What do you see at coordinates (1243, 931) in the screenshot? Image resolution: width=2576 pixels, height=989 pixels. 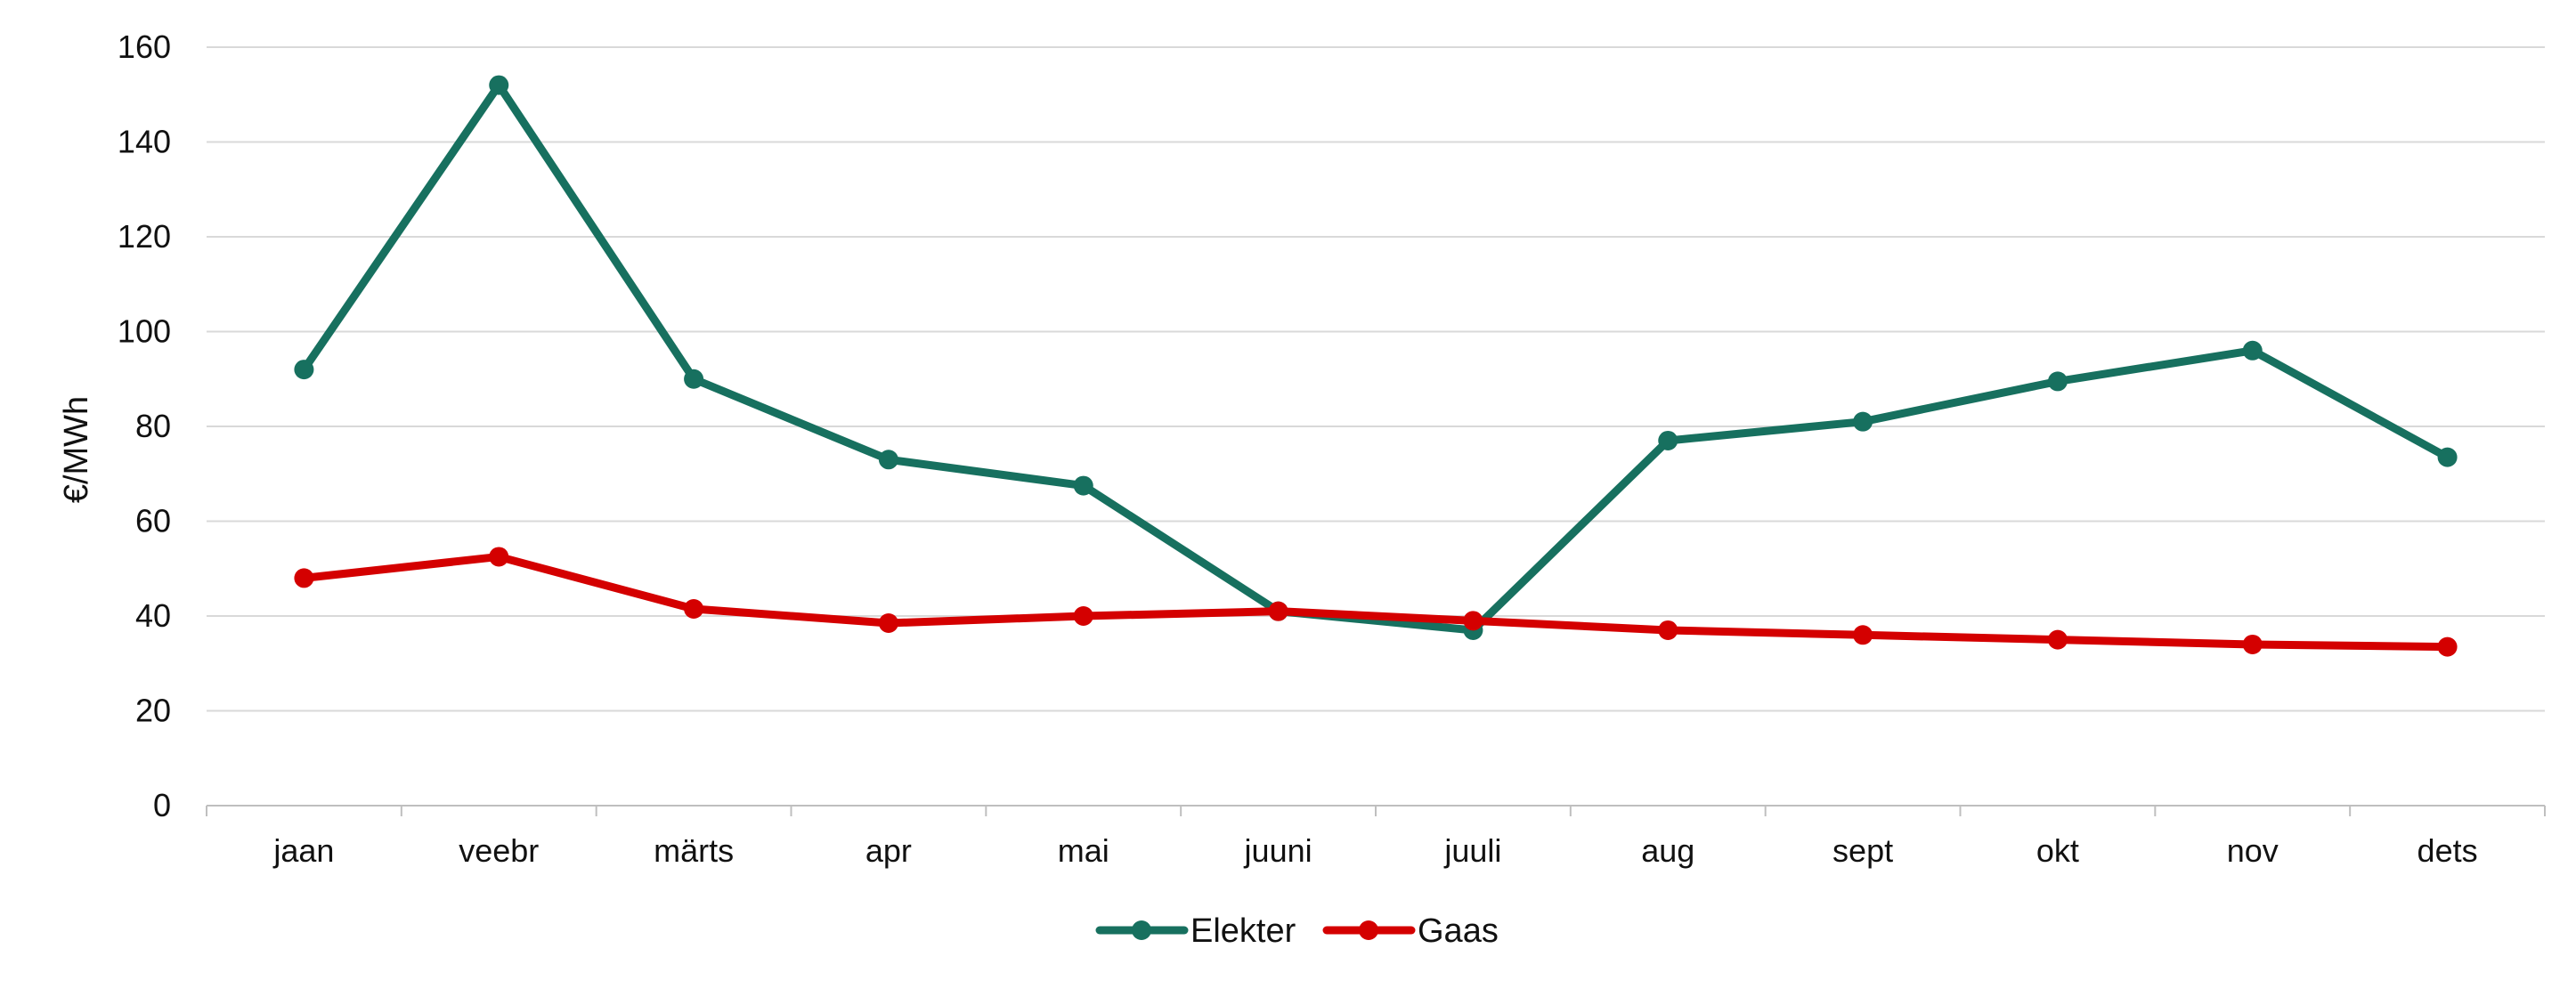 I see `legend-label: Elekter` at bounding box center [1243, 931].